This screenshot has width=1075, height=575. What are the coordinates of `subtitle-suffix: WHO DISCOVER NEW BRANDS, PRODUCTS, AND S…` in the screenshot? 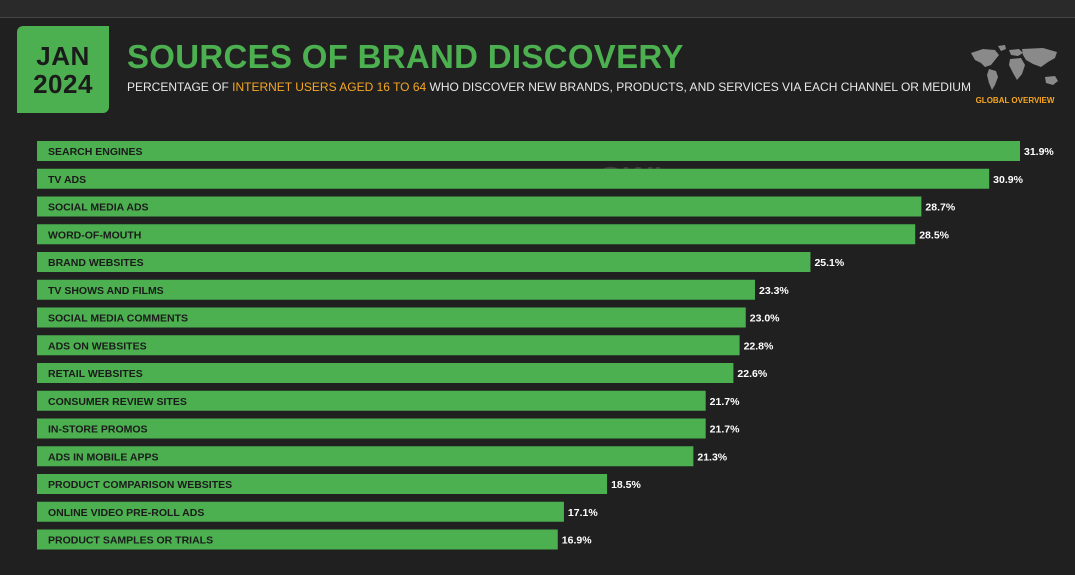 It's located at (698, 87).